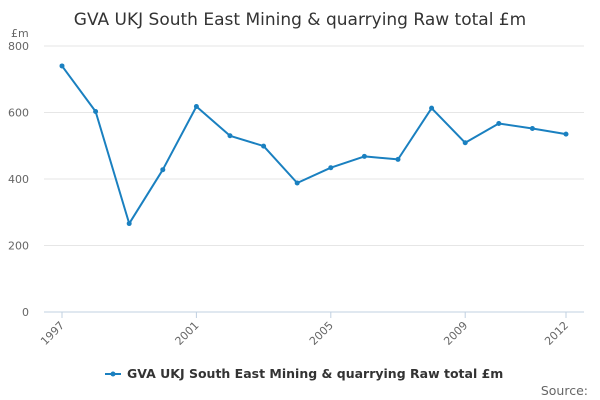 This screenshot has height=400, width=600. What do you see at coordinates (187, 333) in the screenshot?
I see `x-tick-label: 2001` at bounding box center [187, 333].